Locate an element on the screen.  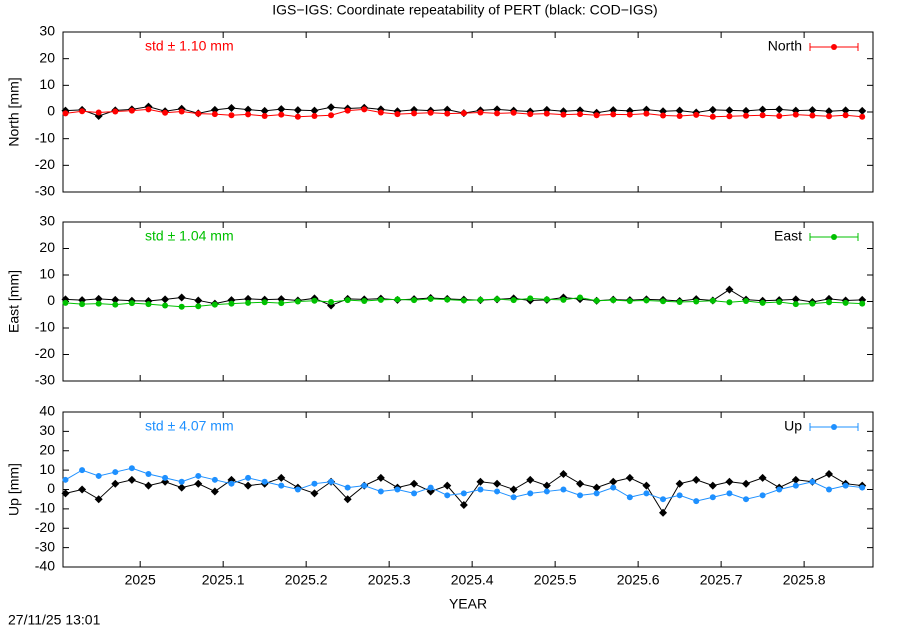
y-axis-title: Up [mm] is located at coordinates (14, 489).